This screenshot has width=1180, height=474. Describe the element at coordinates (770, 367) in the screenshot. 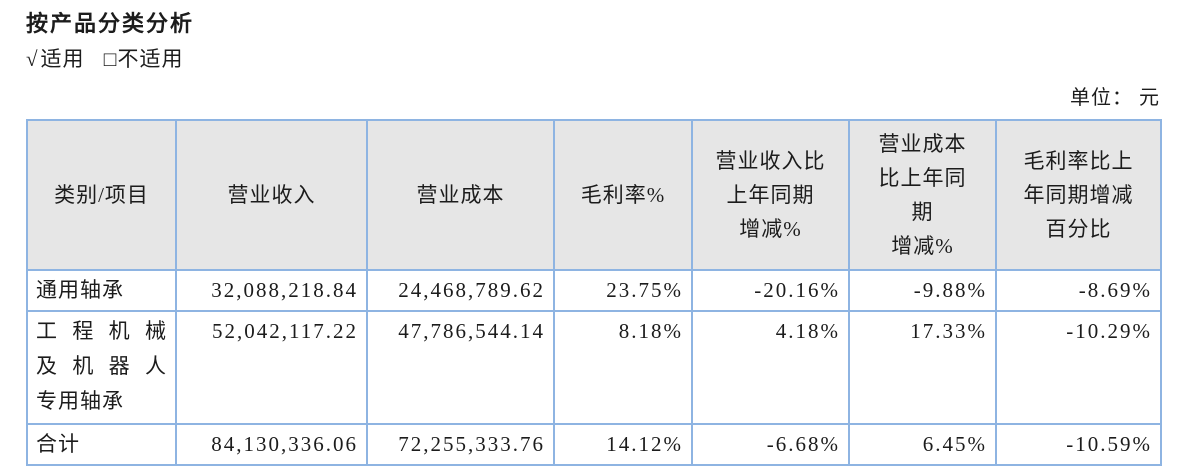

I see `cell-revenue-yoy: 4.18%` at that location.